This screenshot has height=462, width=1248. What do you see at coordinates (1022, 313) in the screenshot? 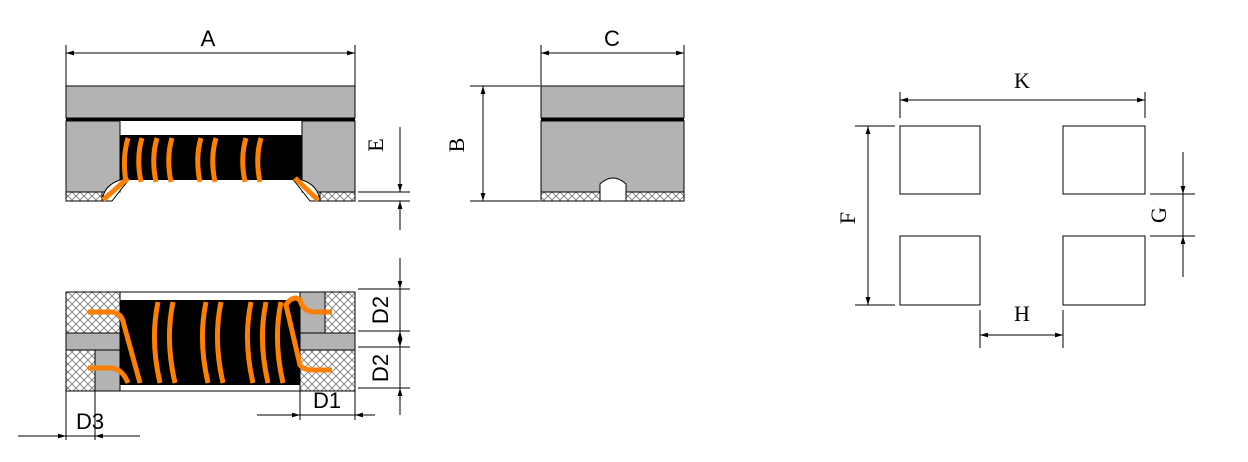
I see `label-H: H` at bounding box center [1022, 313].